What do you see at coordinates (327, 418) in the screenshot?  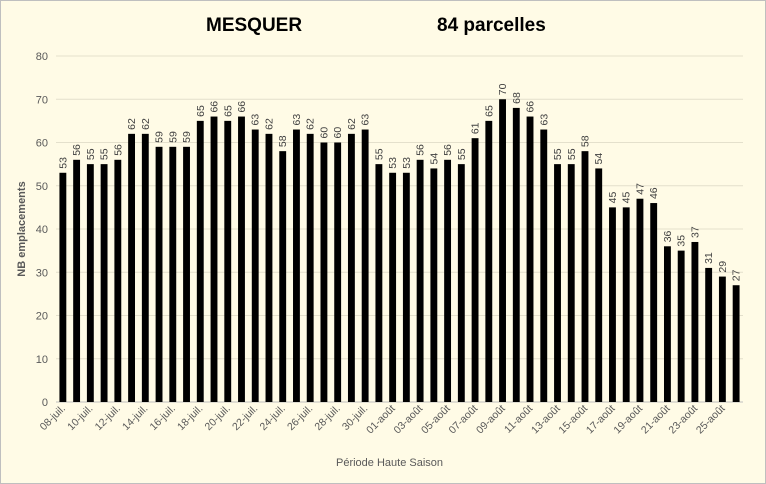 I see `x-tick-label: 28-juil.` at bounding box center [327, 418].